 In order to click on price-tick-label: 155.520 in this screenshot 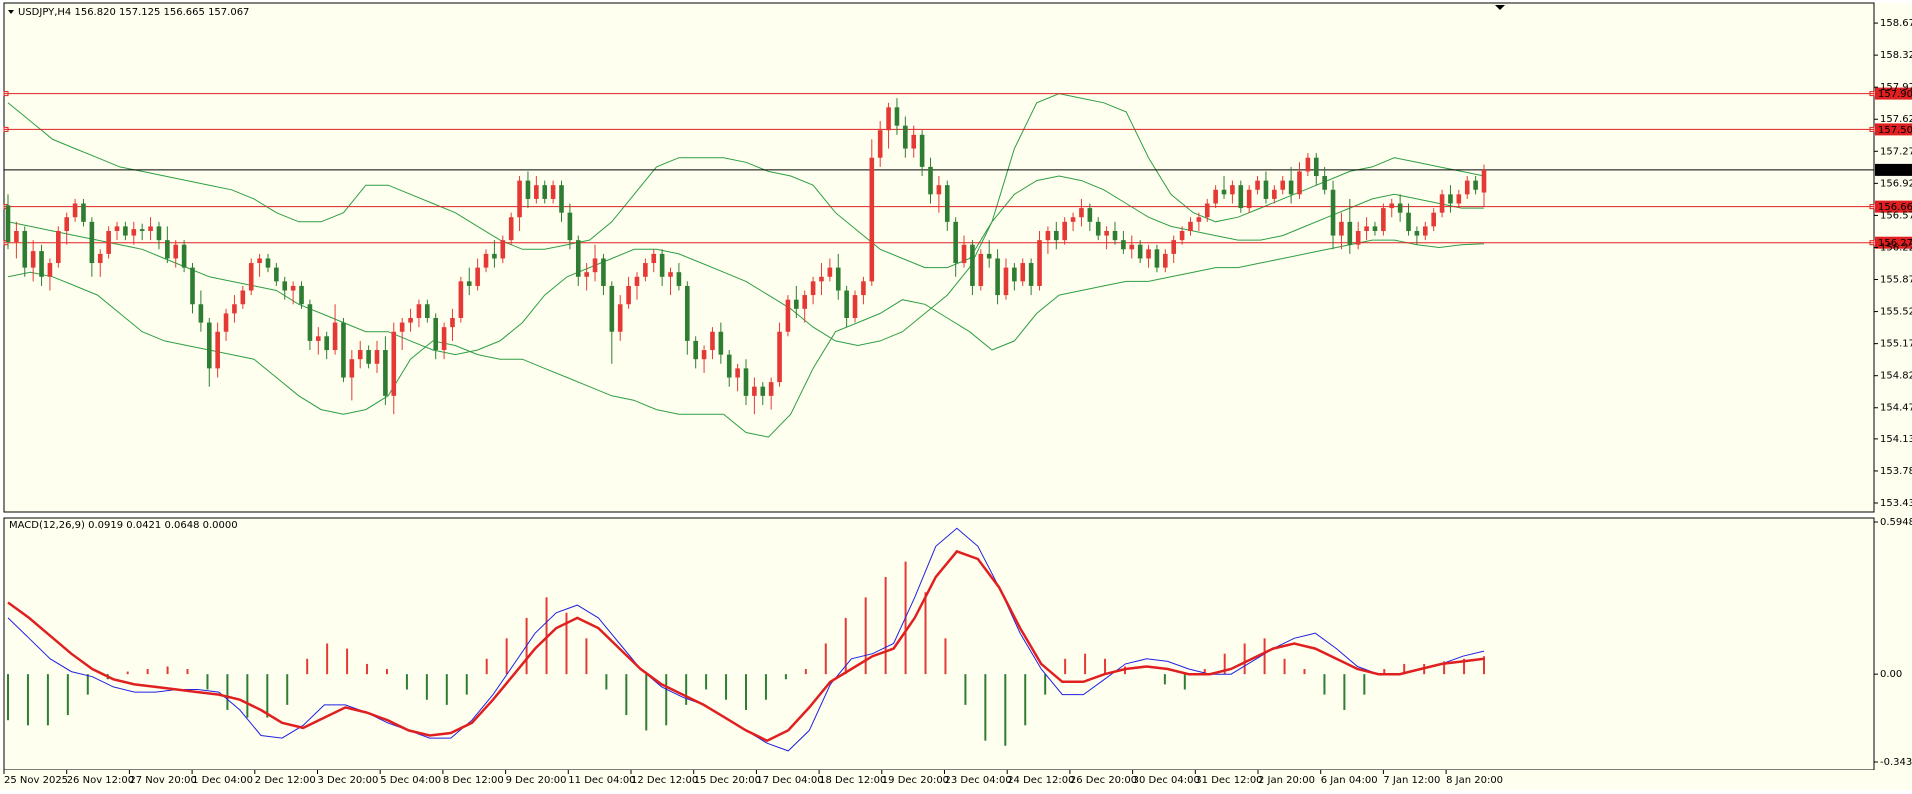, I will do `click(1896, 312)`.